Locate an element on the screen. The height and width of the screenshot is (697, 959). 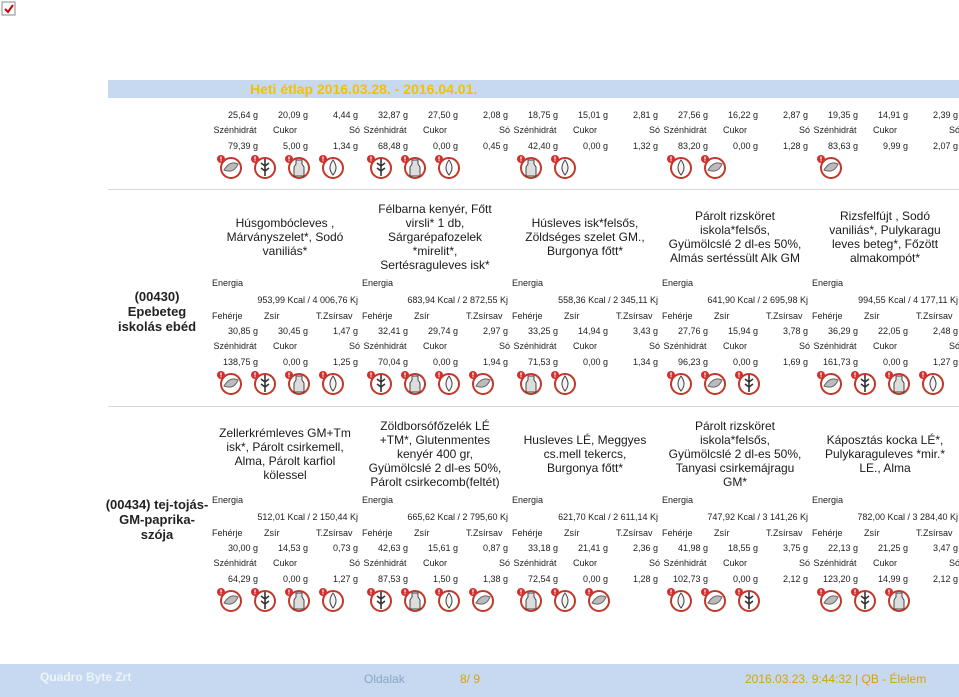
nutrient-value: 33,25 g is located at coordinates (542, 331).